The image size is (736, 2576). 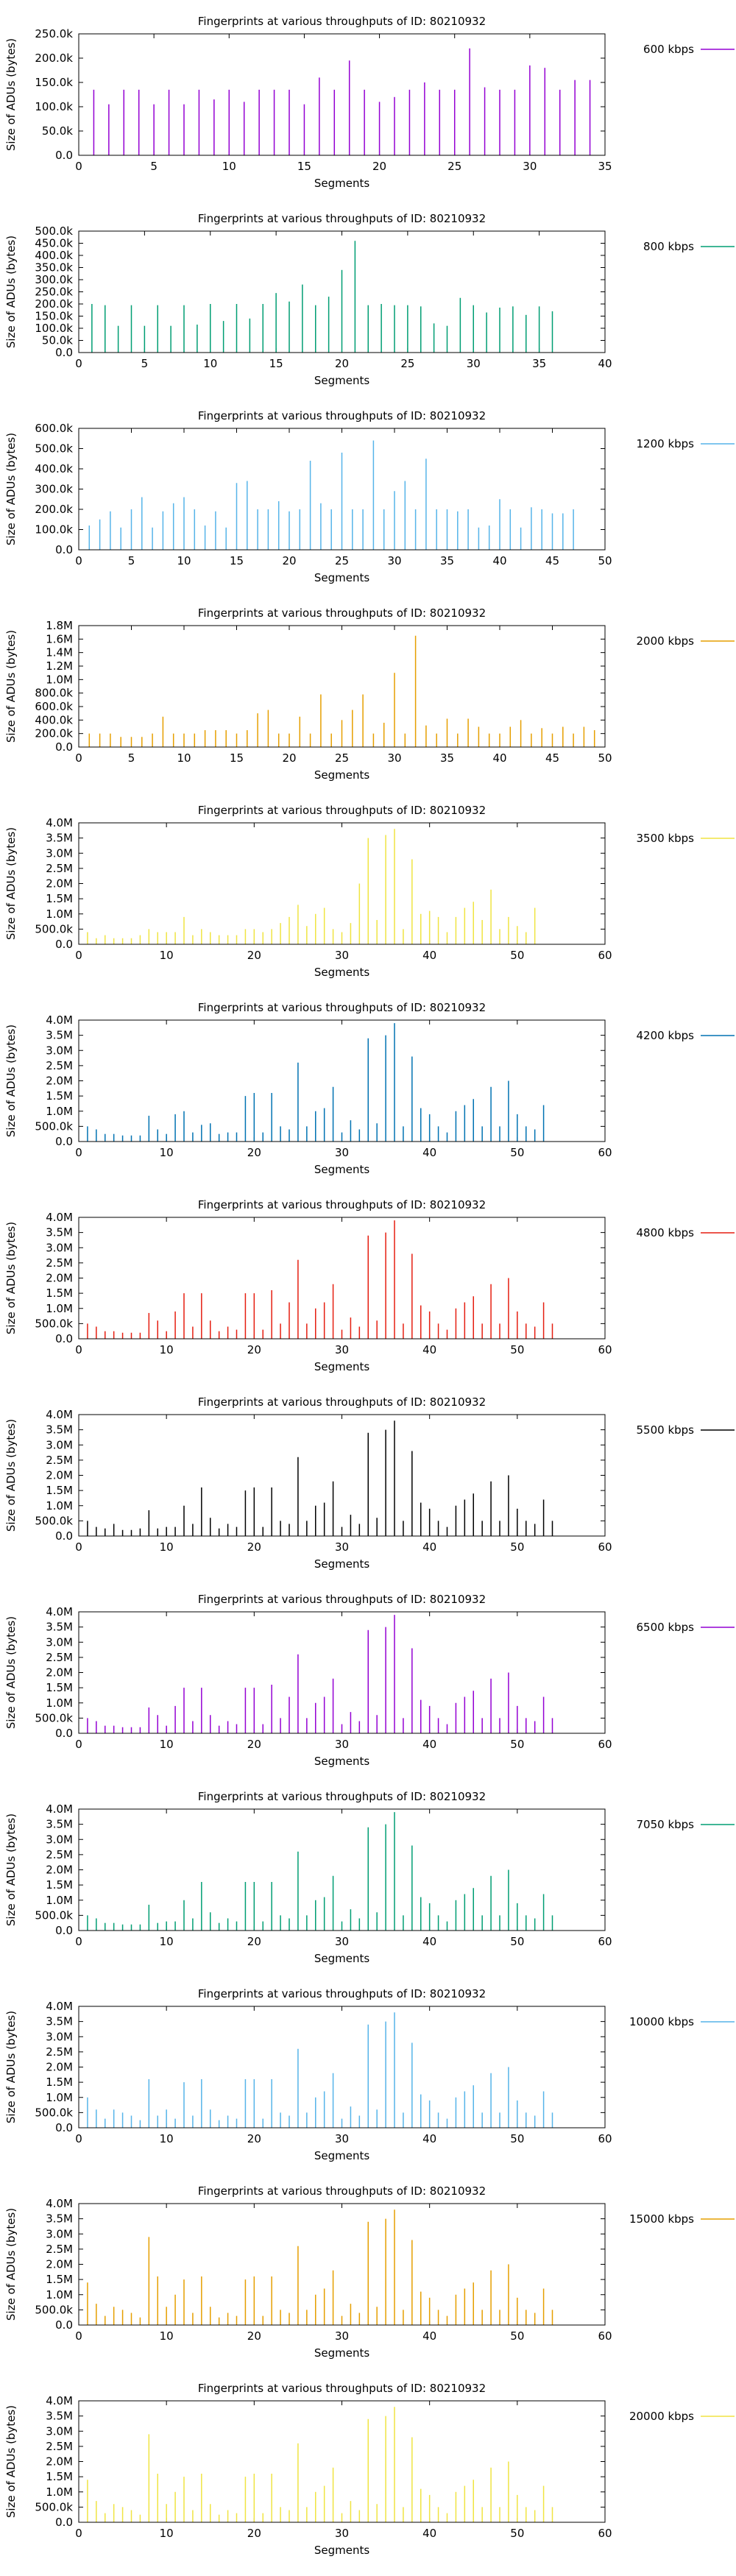 I want to click on x-tick-label: 40, so click(x=429, y=2533).